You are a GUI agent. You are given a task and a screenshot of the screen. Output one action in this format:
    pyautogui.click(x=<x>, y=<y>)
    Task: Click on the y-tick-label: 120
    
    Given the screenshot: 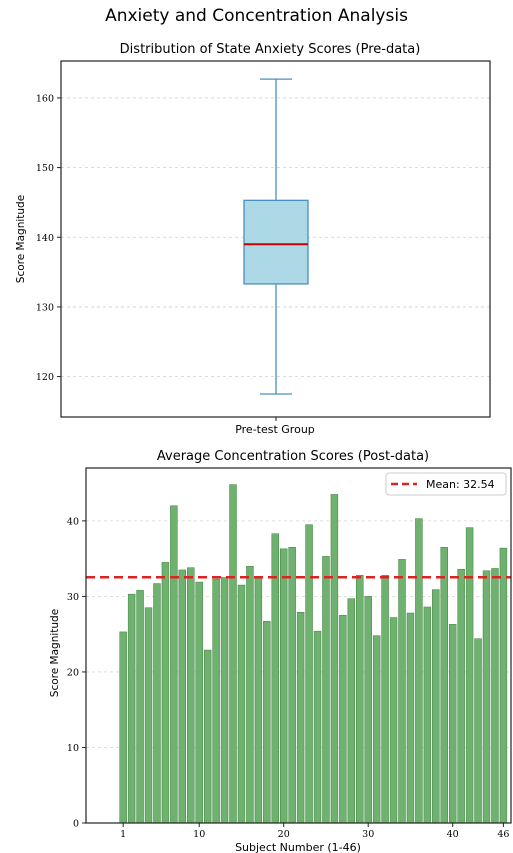 What is the action you would take?
    pyautogui.click(x=45, y=377)
    